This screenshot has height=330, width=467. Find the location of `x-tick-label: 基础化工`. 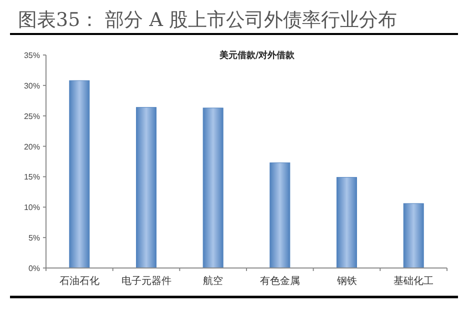

x-tick-label: 基础化工 is located at coordinates (414, 281).